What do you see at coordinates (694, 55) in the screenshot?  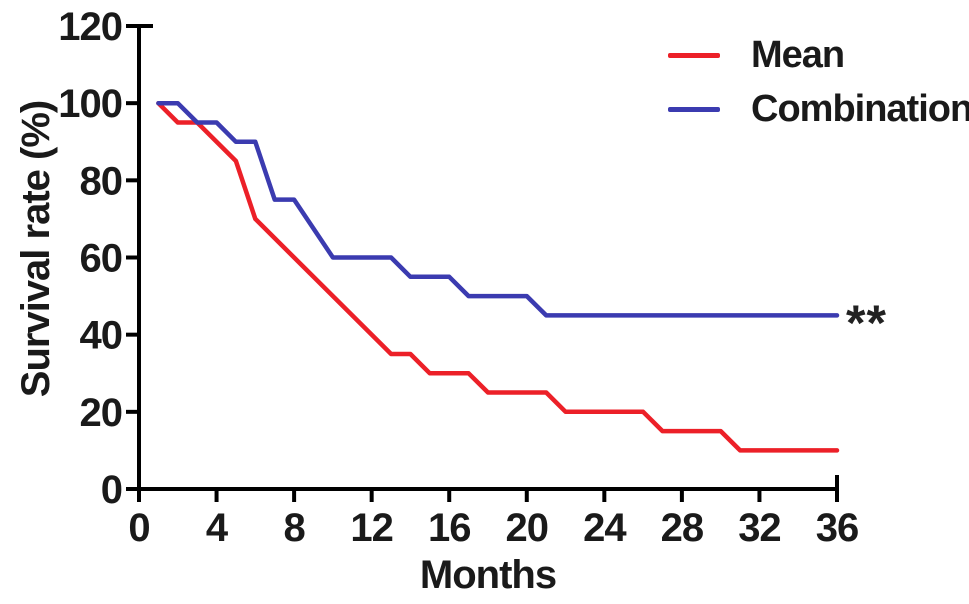 I see `mean-line-swatch` at bounding box center [694, 55].